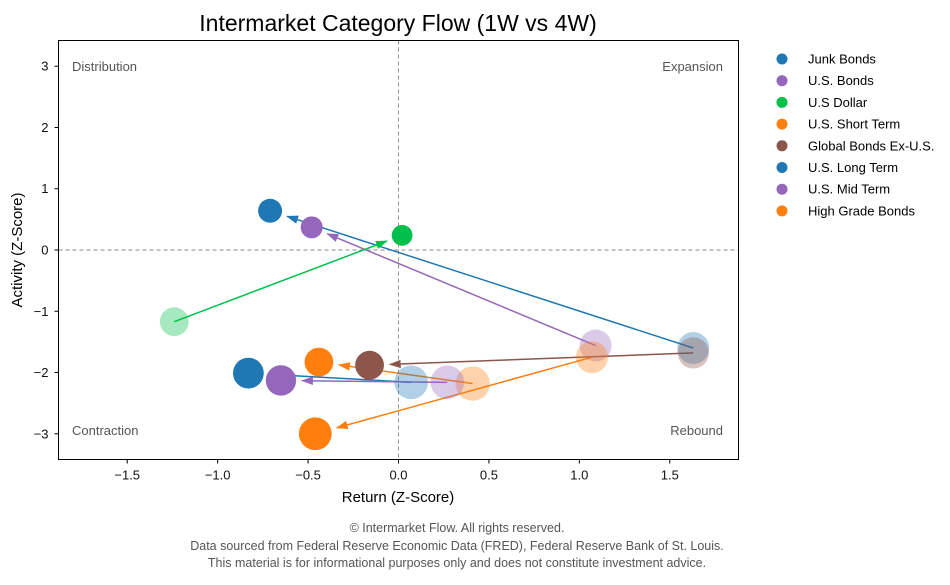 Image resolution: width=950 pixels, height=585 pixels. I want to click on legend-label: U.S. Long Term, so click(853, 167).